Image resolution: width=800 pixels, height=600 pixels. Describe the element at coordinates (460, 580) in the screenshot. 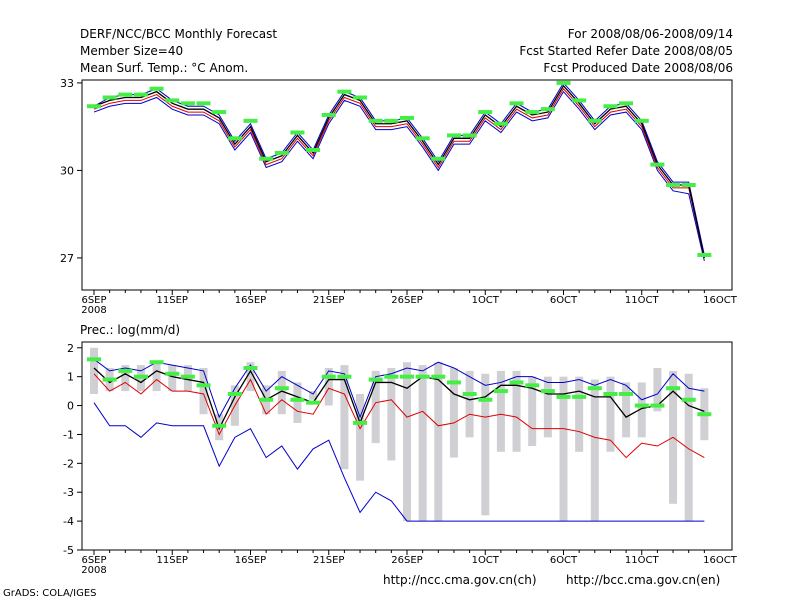

I see `url-ch-link: http://ncc.cma.gov.cn(ch)` at that location.